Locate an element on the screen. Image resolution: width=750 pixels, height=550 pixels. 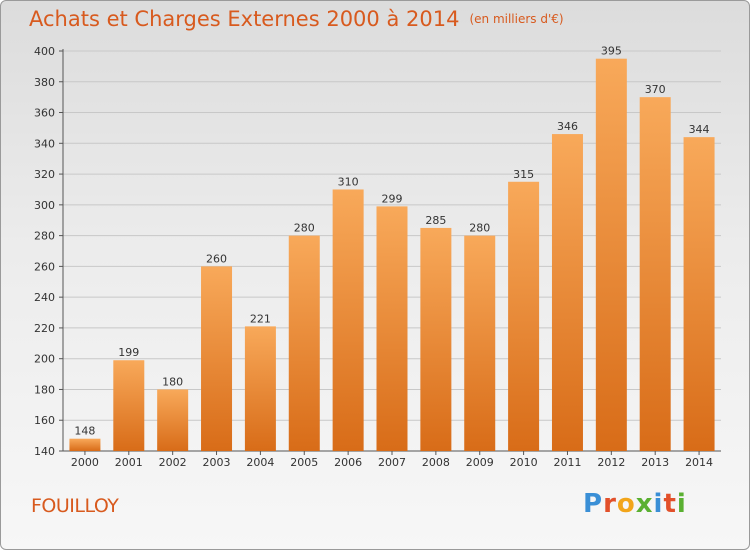
x-tick-label: 2011 is located at coordinates (567, 462).